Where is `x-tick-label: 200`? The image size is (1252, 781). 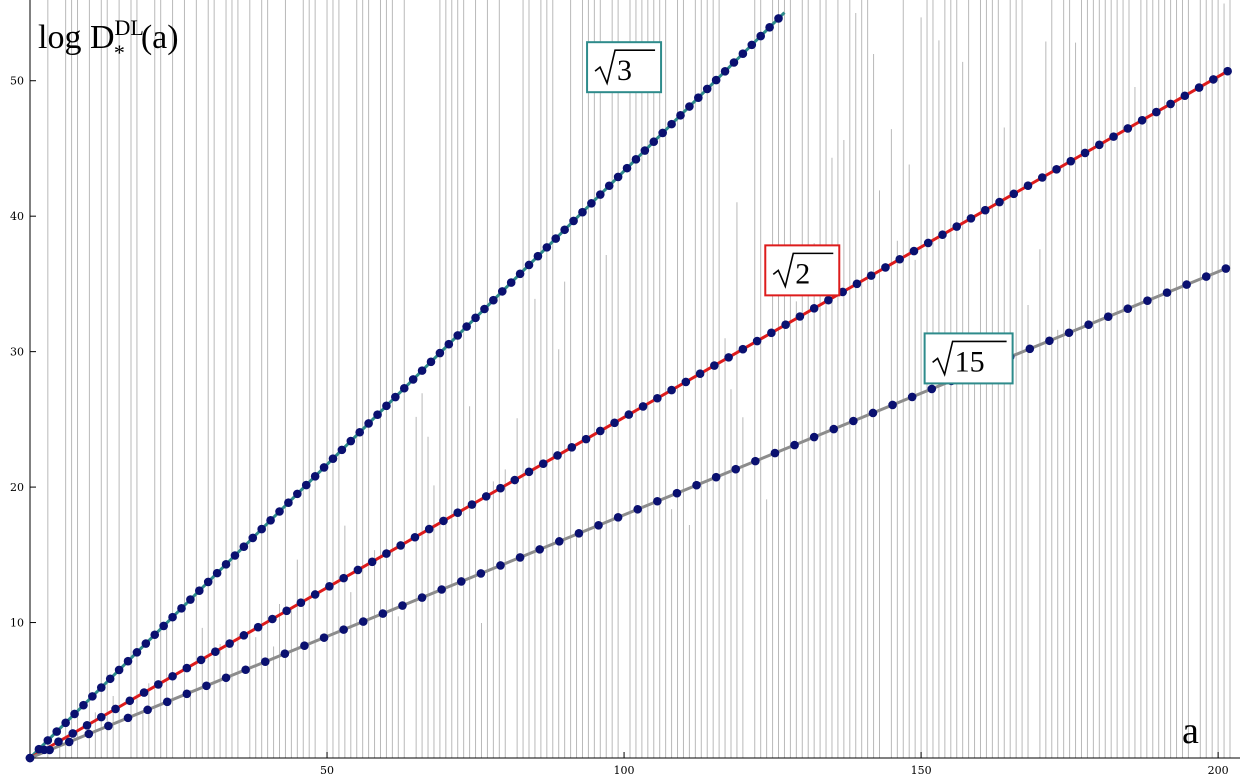 x-tick-label: 200 is located at coordinates (1218, 770).